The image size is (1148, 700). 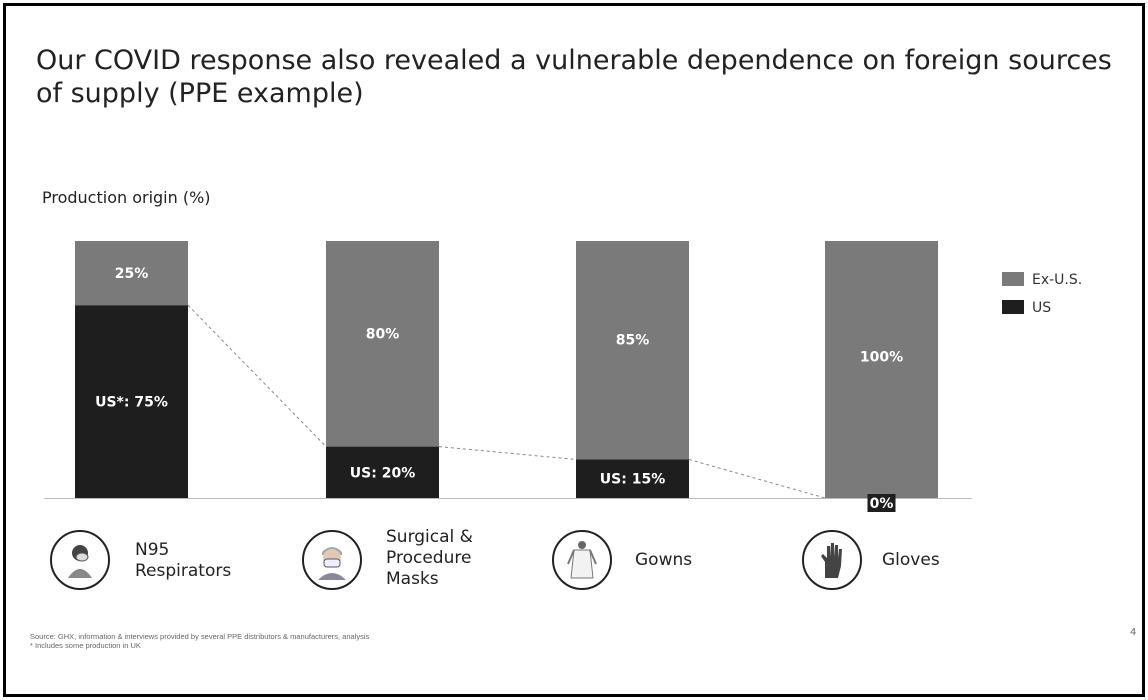 I want to click on data-label-us: 0%, so click(x=882, y=504).